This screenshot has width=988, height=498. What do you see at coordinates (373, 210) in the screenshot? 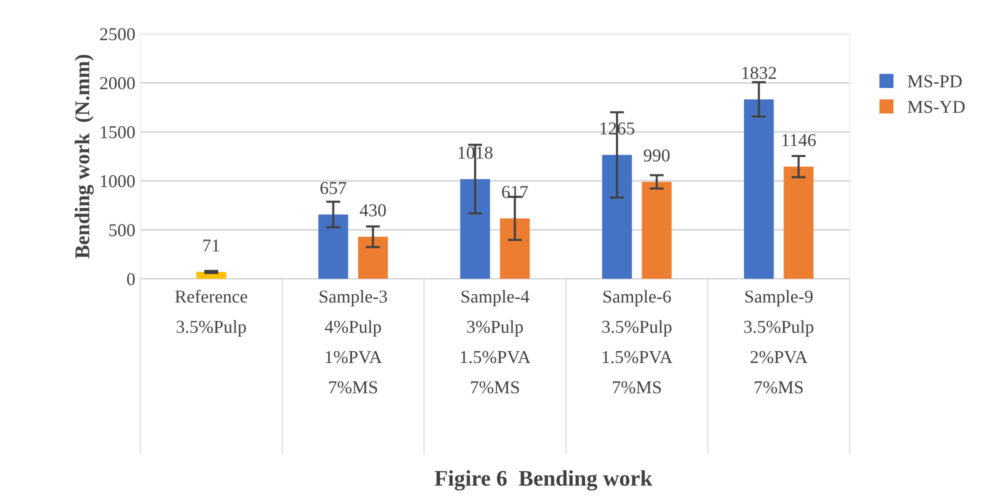
I see `data-label: 430` at bounding box center [373, 210].